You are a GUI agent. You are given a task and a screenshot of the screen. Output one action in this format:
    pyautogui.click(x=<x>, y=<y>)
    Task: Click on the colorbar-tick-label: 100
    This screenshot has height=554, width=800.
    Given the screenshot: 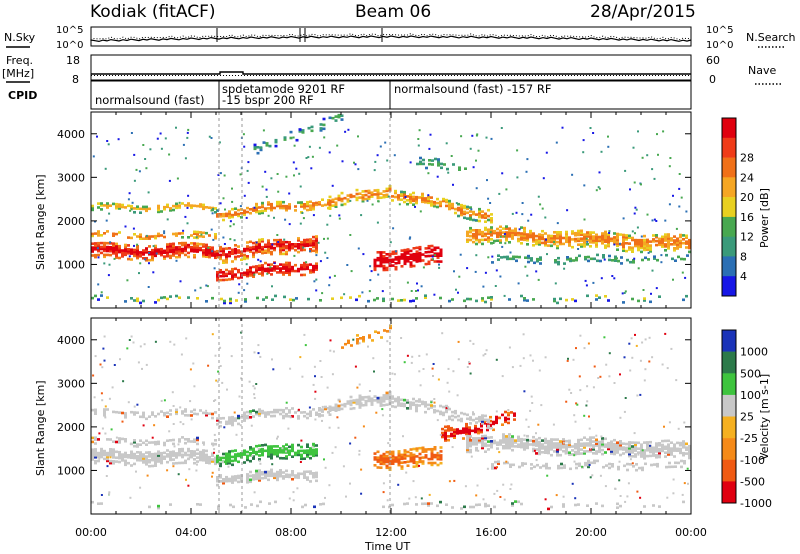 What is the action you would take?
    pyautogui.click(x=750, y=395)
    